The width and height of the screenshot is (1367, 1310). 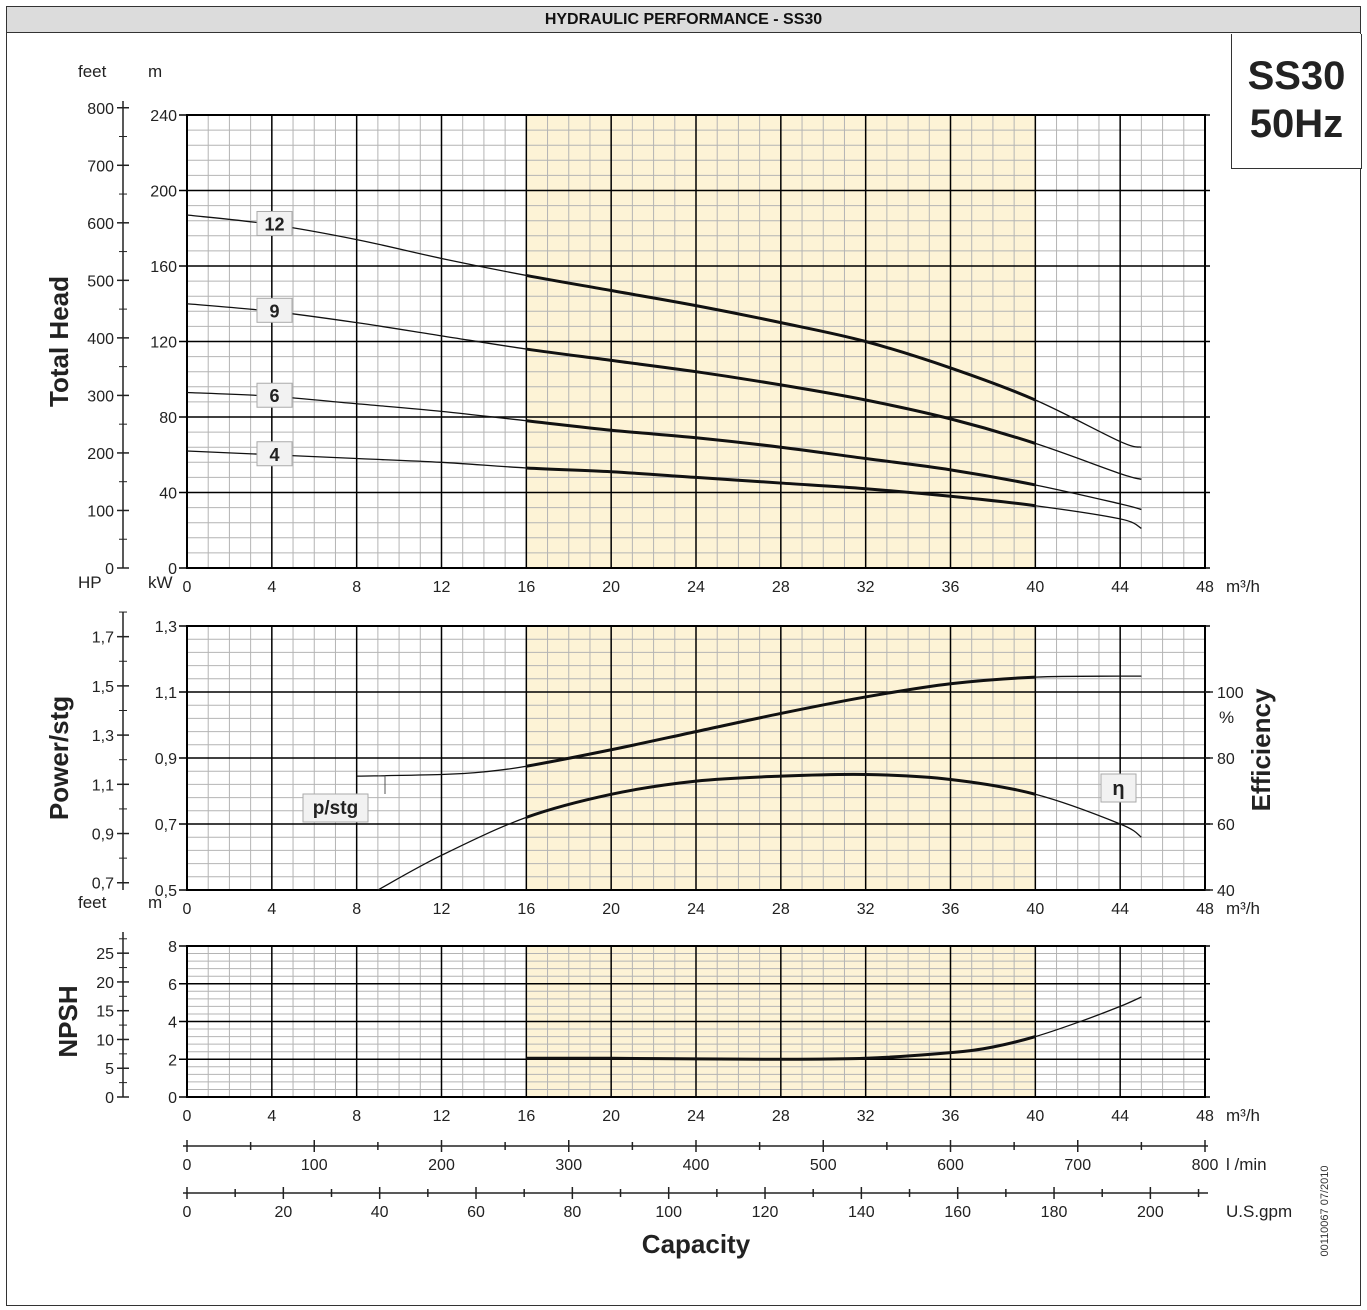 What do you see at coordinates (271, 1116) in the screenshot?
I see `npsh-x-tick-label: 4` at bounding box center [271, 1116].